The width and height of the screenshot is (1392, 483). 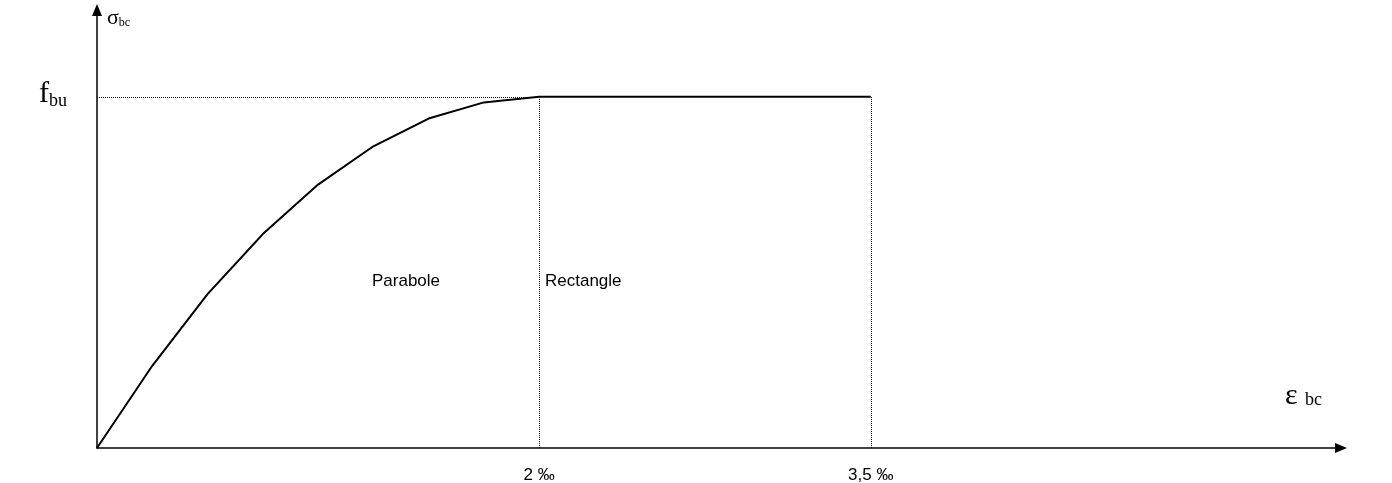 I want to click on x-tick-label: 2 ‰, so click(x=539, y=474).